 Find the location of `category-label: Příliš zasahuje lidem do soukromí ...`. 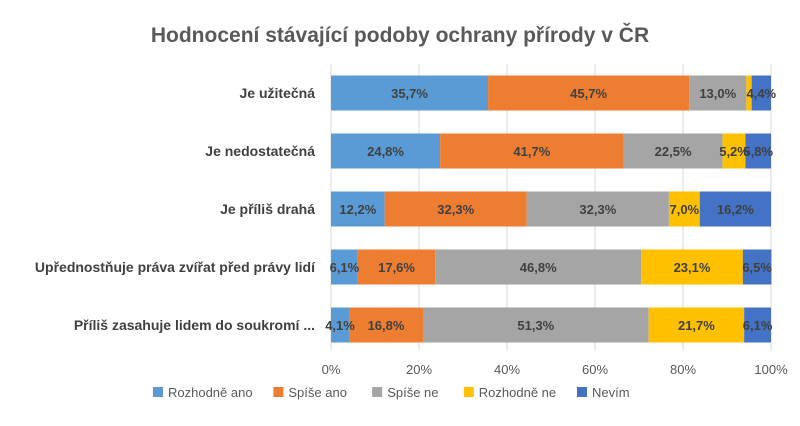

category-label: Příliš zasahuje lidem do soukromí ... is located at coordinates (194, 325).